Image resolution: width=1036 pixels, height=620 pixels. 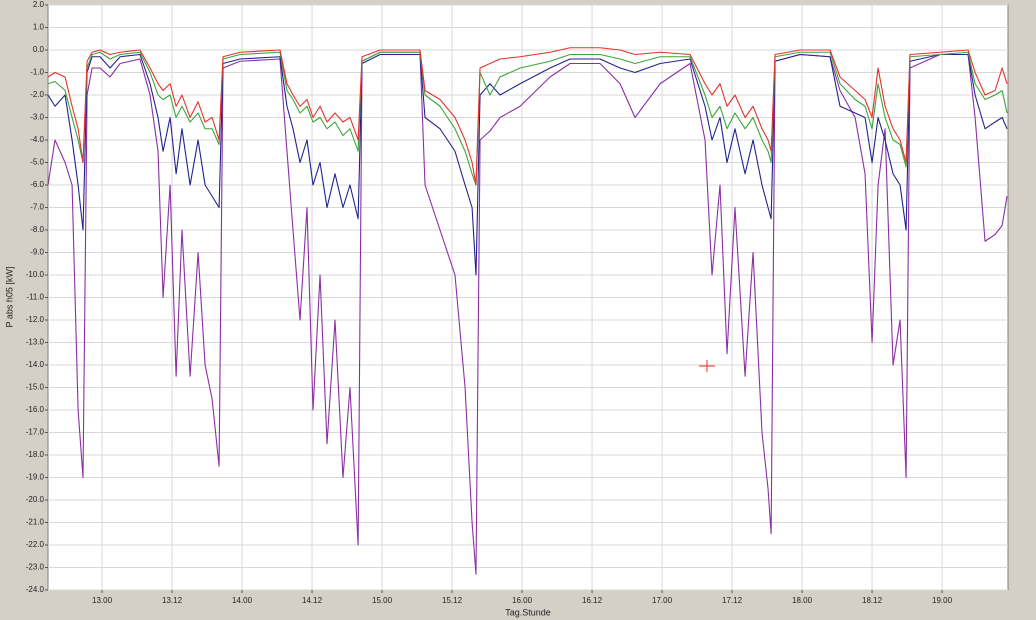 What do you see at coordinates (37, 207) in the screenshot?
I see `y-tick-label: -7.0` at bounding box center [37, 207].